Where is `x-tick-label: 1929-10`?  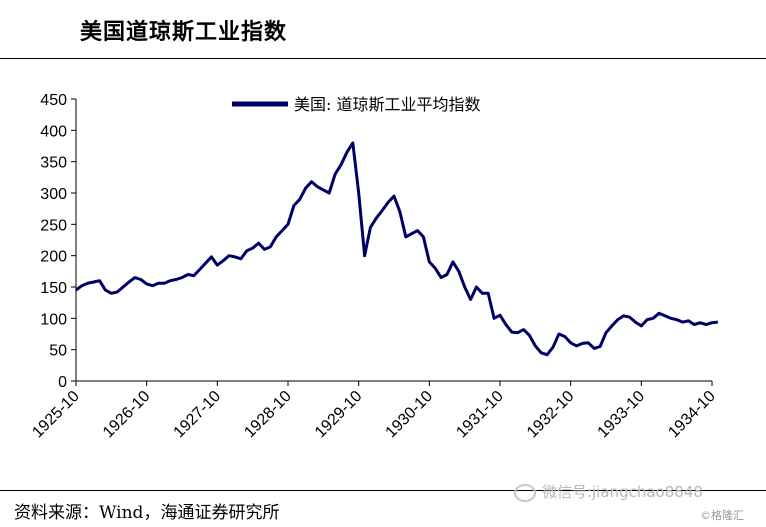
x-tick-label: 1929-10 is located at coordinates (339, 415).